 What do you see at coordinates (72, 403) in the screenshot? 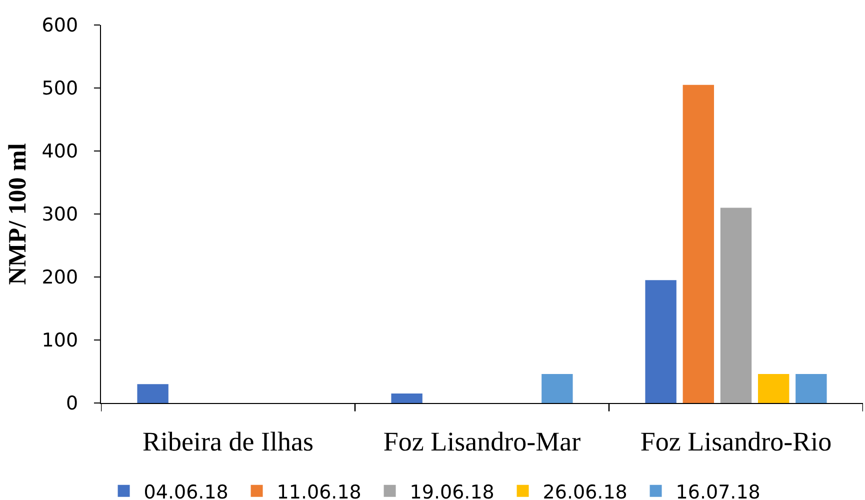
I see `y-tick-label: 0` at bounding box center [72, 403].